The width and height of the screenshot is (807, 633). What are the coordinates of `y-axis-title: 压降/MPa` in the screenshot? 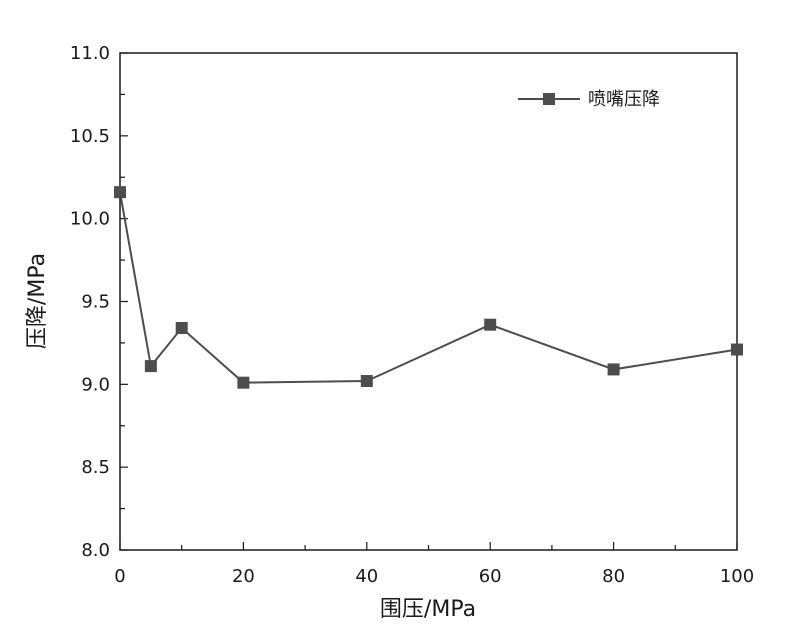 It's located at (37, 301).